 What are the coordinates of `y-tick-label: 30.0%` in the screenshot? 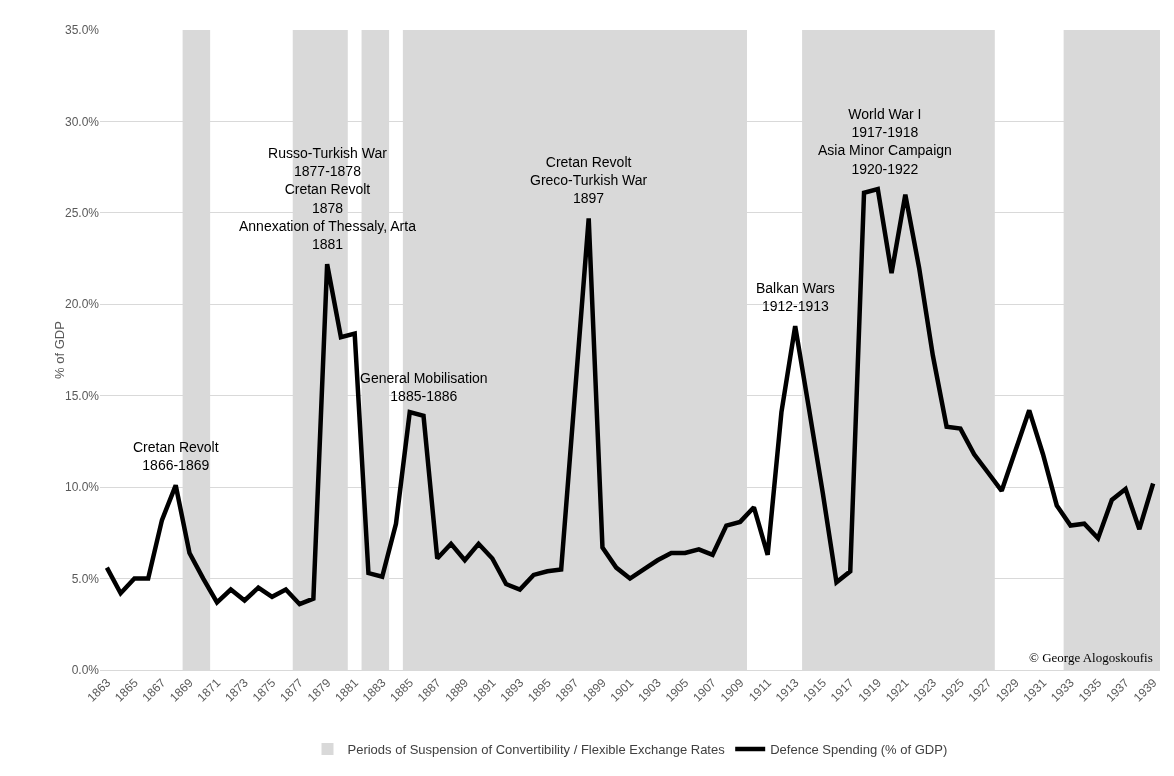 It's located at (82, 121).